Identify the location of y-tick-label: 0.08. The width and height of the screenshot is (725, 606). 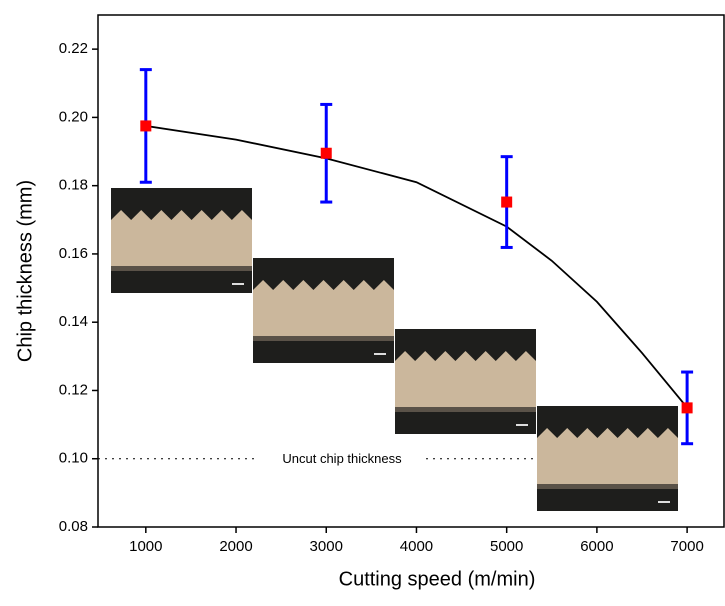
(73, 526).